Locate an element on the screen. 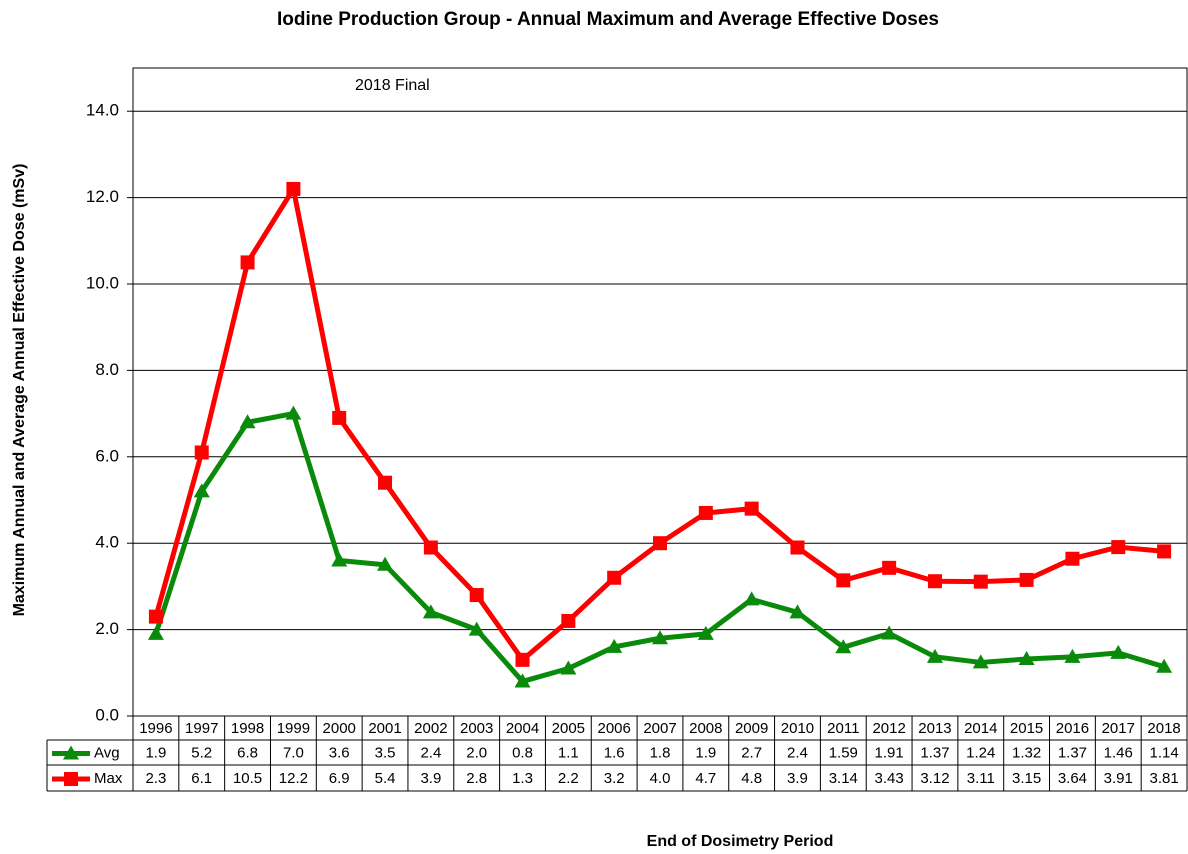 Image resolution: width=1188 pixels, height=854 pixels. table-cell: 3.81 is located at coordinates (1163, 778).